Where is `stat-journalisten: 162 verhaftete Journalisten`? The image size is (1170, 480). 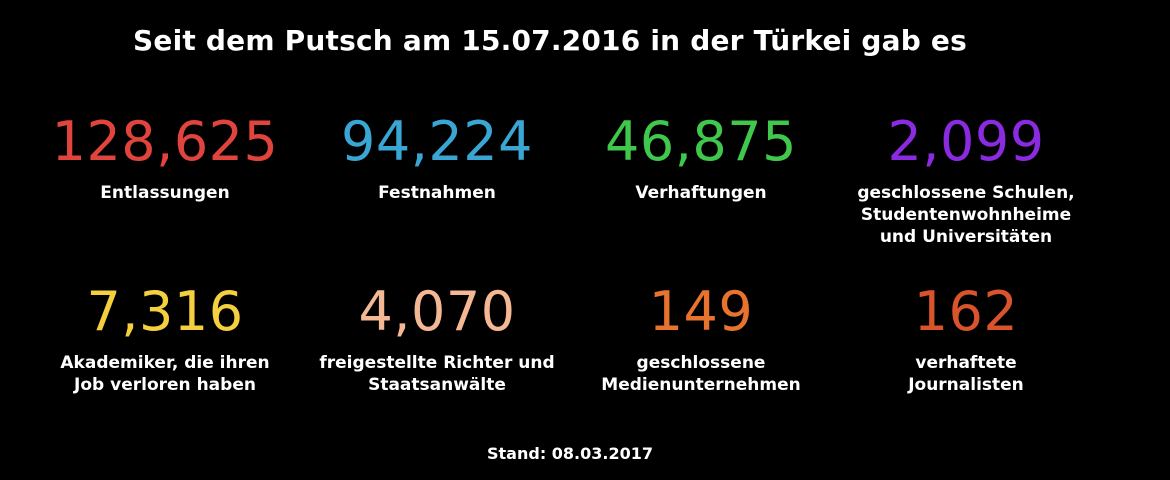
stat-journalisten: 162 verhaftete Journalisten is located at coordinates (966, 339).